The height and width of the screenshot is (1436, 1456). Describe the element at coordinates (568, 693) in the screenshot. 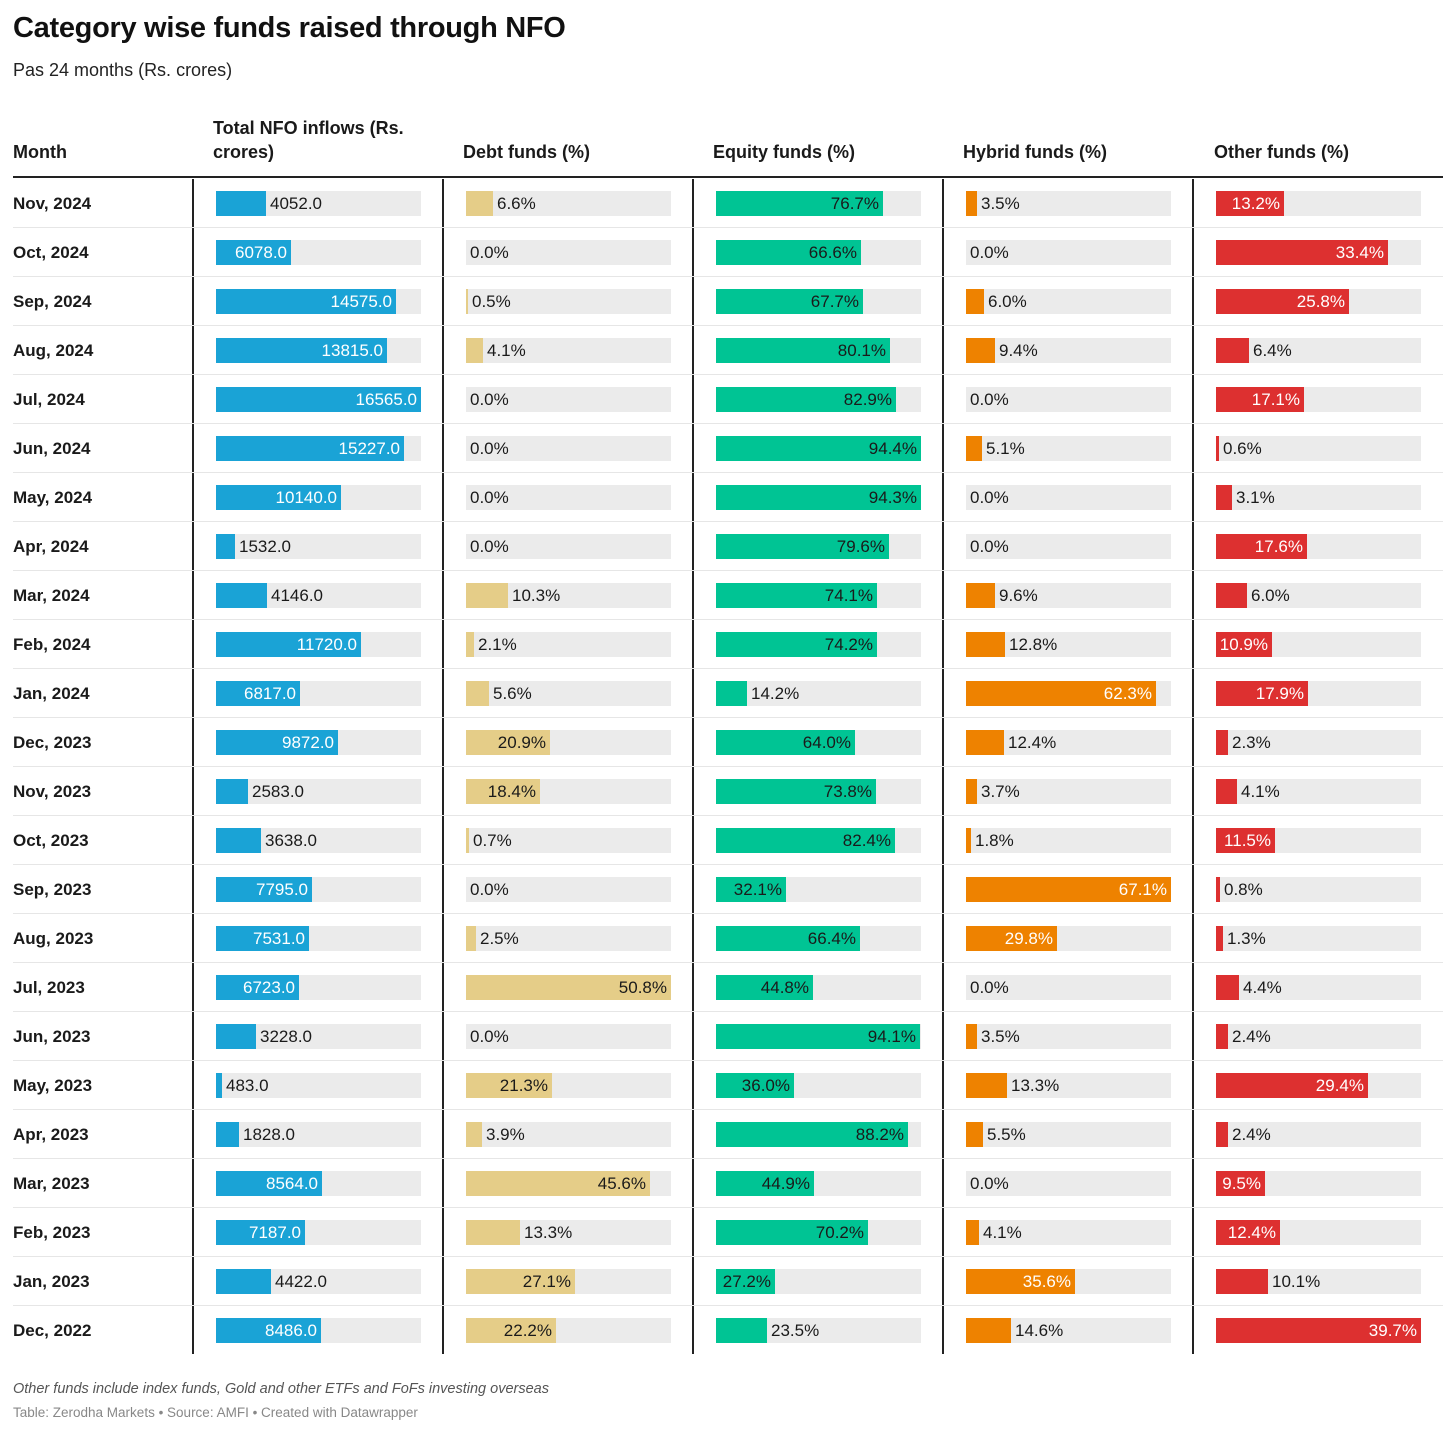

I see `debt-funds-cell: 5.6%` at that location.